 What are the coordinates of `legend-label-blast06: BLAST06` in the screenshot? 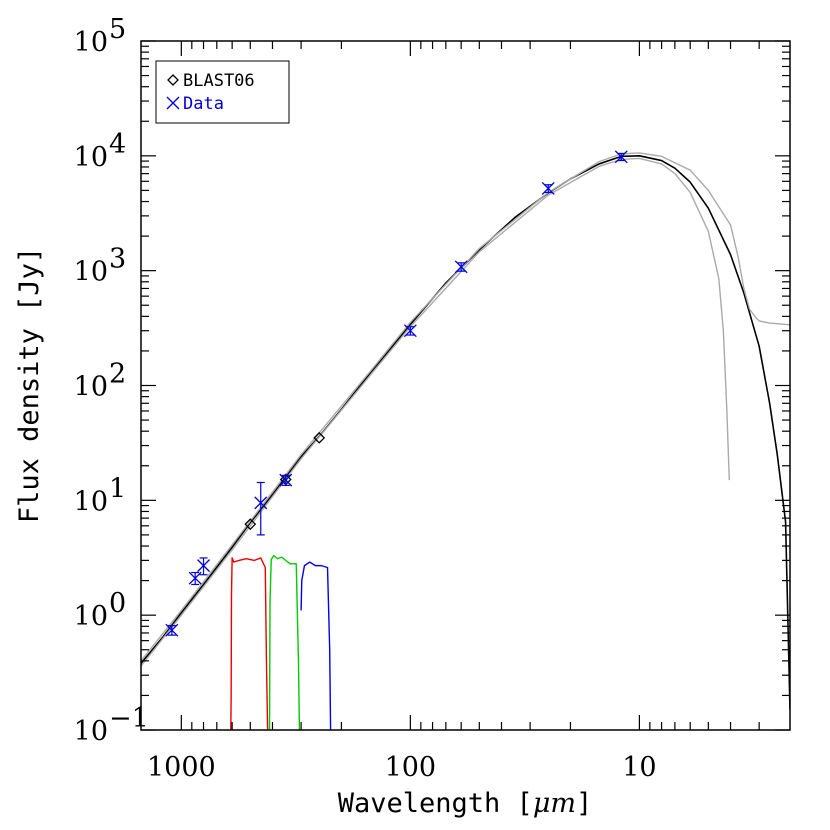 It's located at (219, 81).